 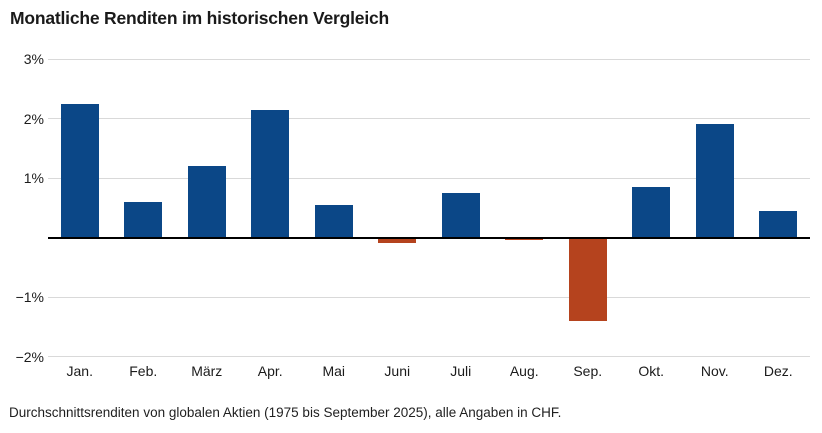 I want to click on bar-nov, so click(x=714, y=181).